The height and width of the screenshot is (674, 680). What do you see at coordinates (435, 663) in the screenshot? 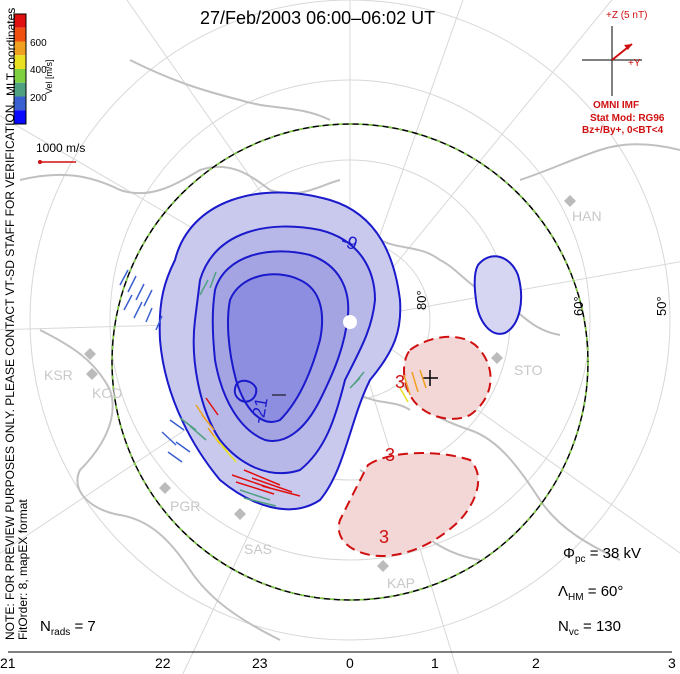
I see `mlt-tick-label: 1` at bounding box center [435, 663].